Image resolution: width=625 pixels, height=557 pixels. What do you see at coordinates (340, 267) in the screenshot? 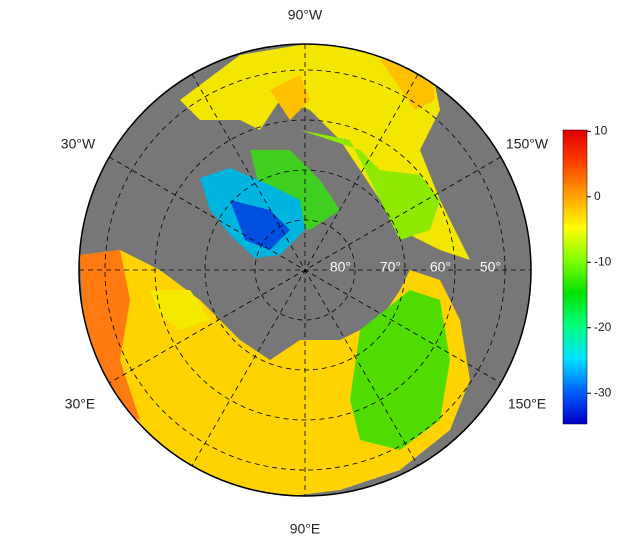
I see `lat-label: 80°` at bounding box center [340, 267].